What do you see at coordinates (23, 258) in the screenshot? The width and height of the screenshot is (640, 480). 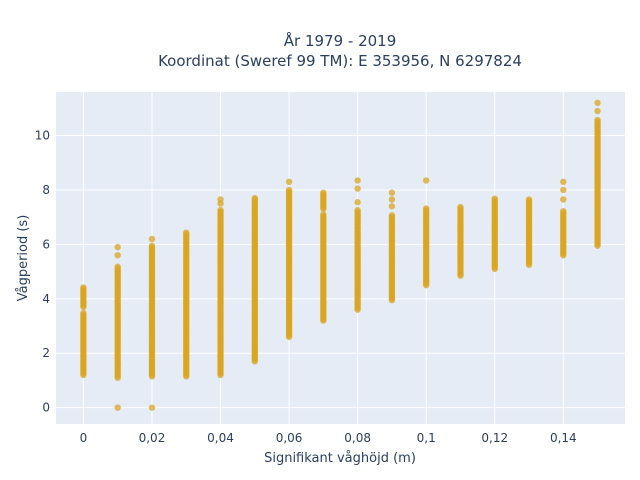 I see `y-axis-title: Vågperiod (s)` at bounding box center [23, 258].